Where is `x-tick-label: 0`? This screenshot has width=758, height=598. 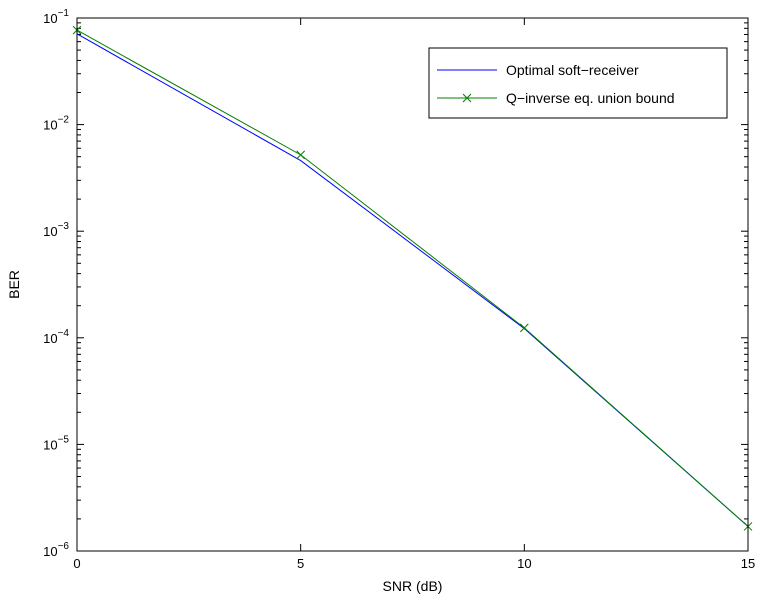 x-tick-label: 0 is located at coordinates (76, 563).